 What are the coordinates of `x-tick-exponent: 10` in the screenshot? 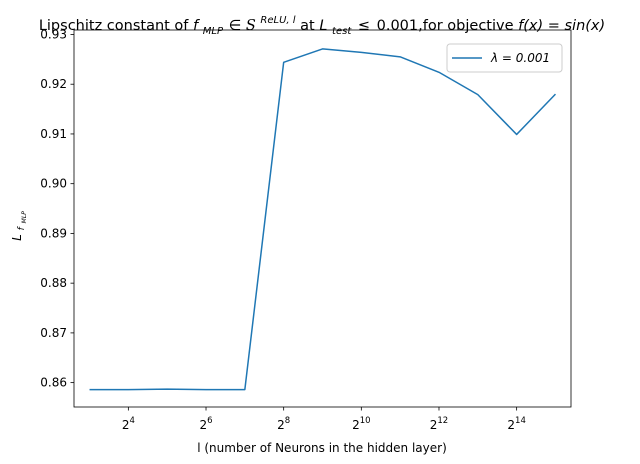 It's located at (365, 421).